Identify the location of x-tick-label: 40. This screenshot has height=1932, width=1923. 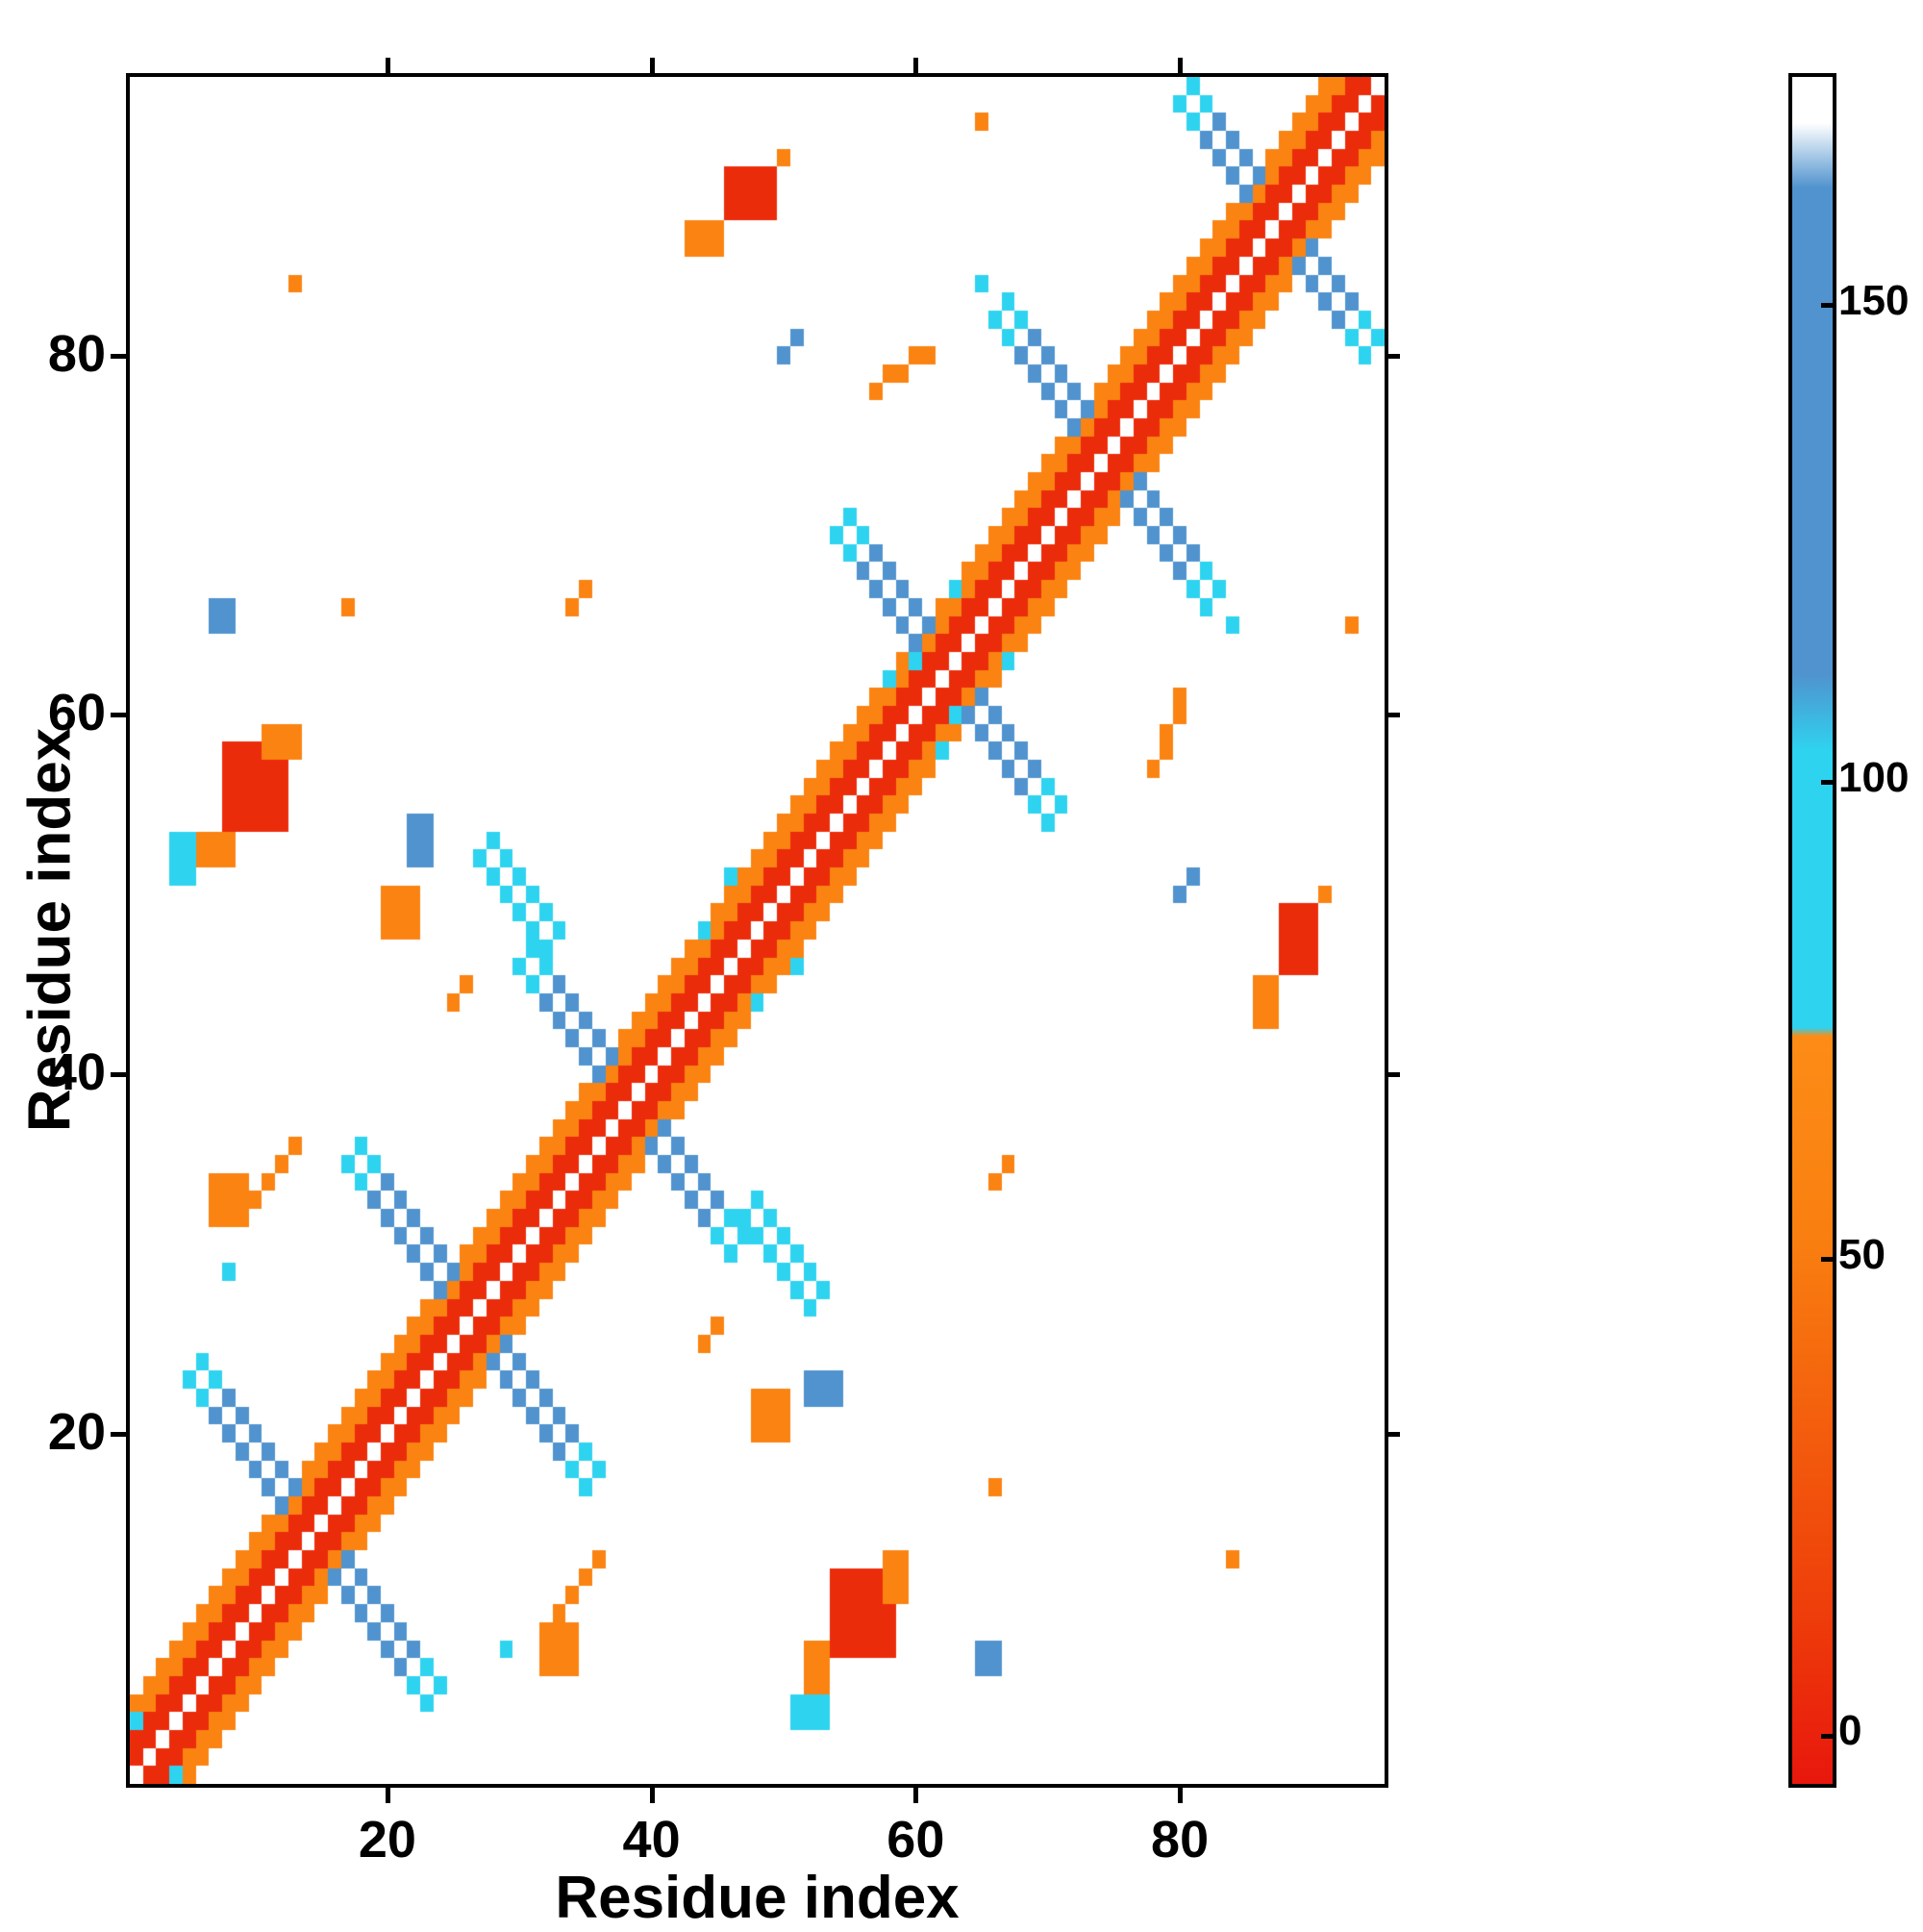
(651, 1840).